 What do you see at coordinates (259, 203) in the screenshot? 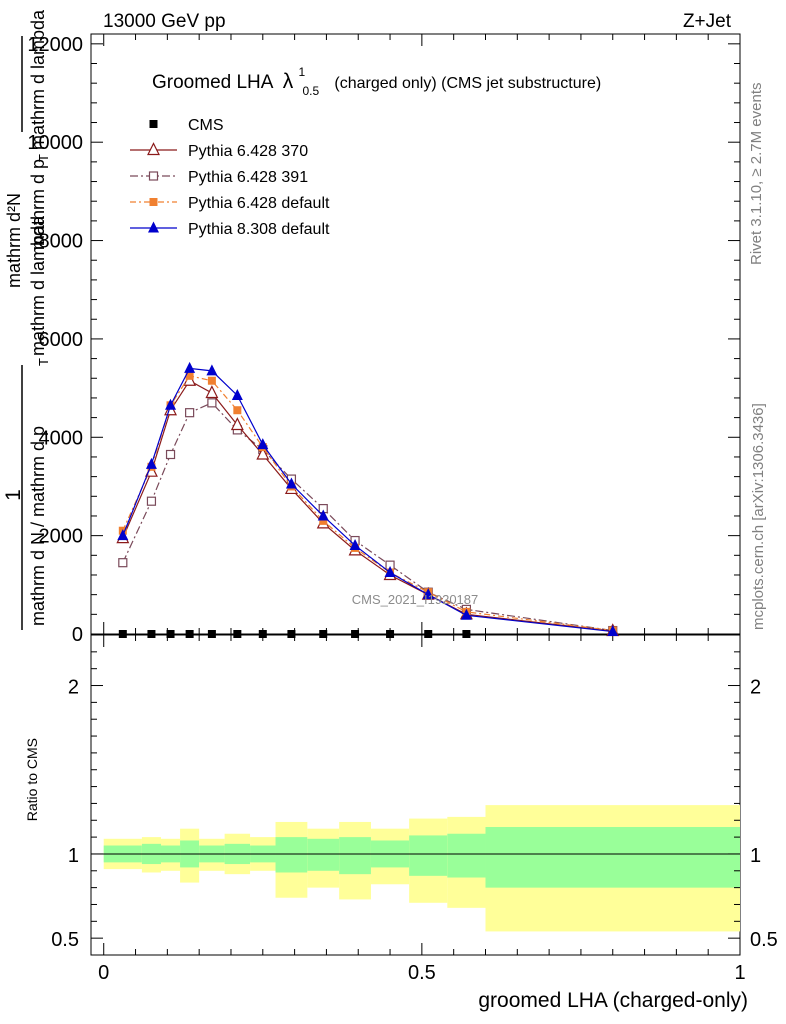
I see `legend-label: Pythia 6.428 default` at bounding box center [259, 203].